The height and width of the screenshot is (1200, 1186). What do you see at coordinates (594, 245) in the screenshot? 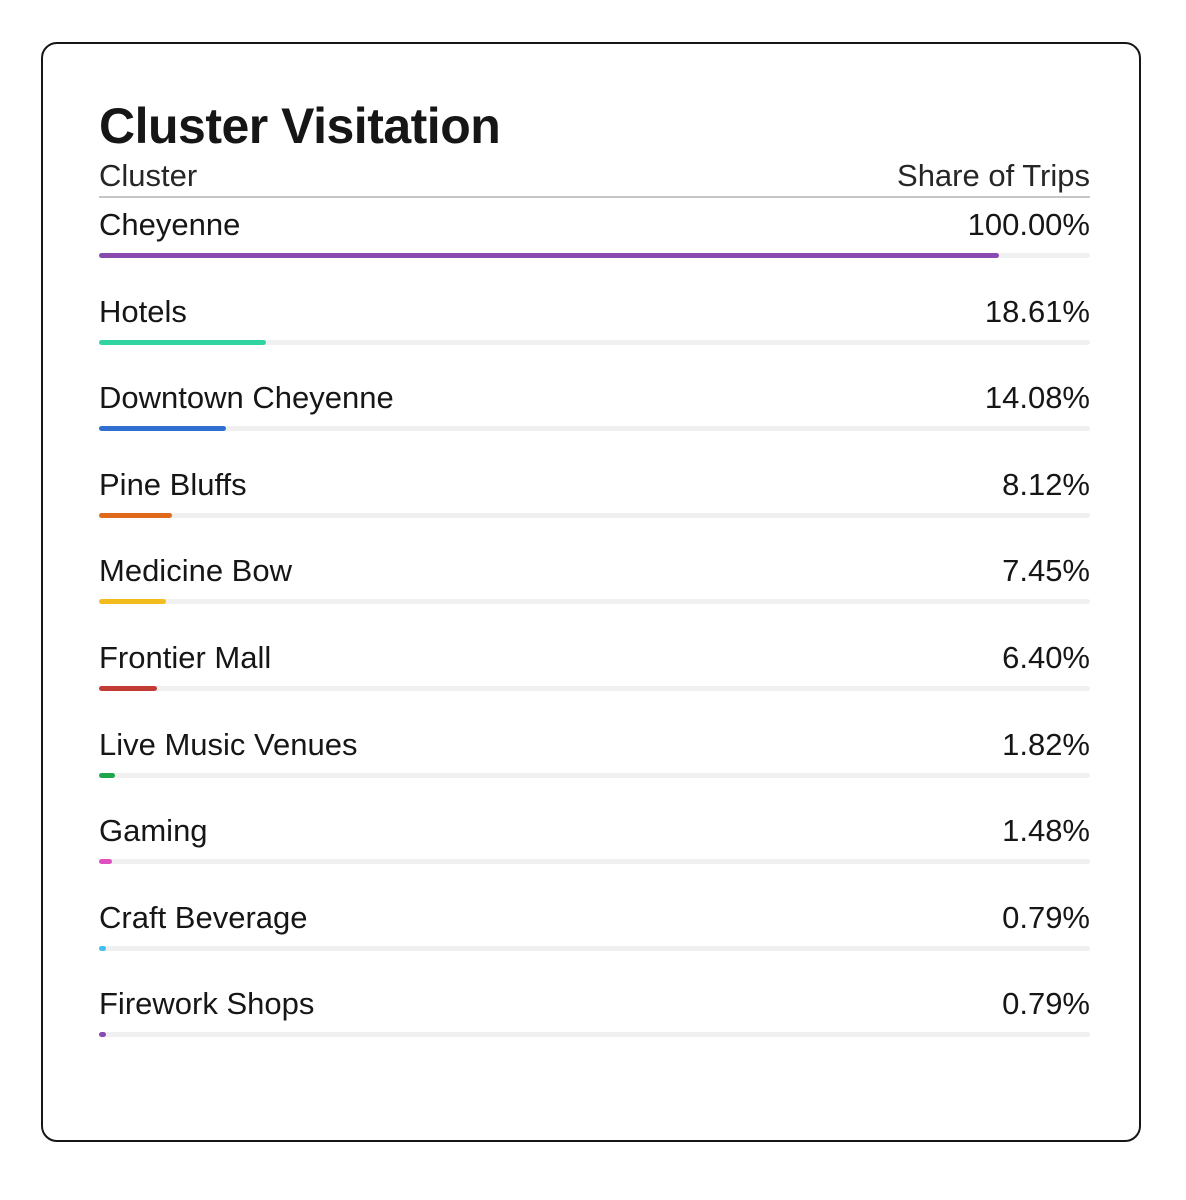
I see `bar-row: Cheyenne 100.00%` at bounding box center [594, 245].